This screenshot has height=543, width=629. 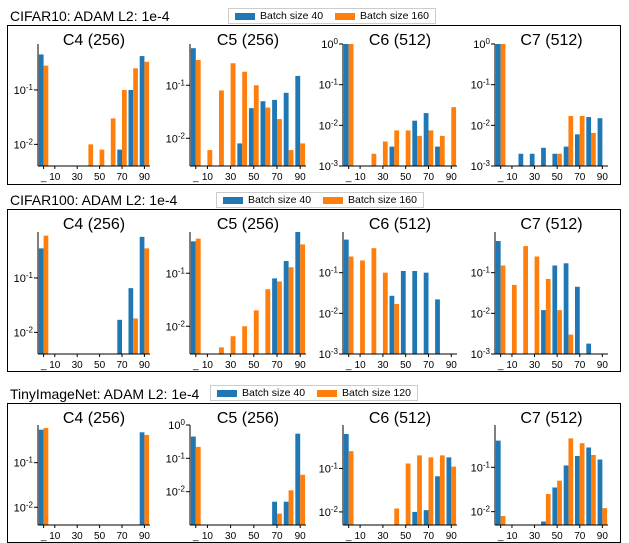 What do you see at coordinates (90, 16) in the screenshot?
I see `section-title-cifar10: CIFAR10: ADAM L2: 1e-4` at bounding box center [90, 16].